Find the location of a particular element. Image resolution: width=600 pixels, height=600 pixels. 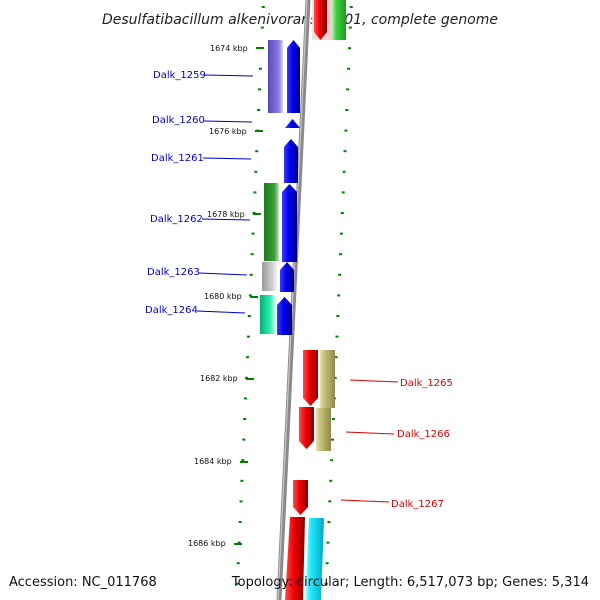

scale-label: 1680 kbp is located at coordinates (223, 296).